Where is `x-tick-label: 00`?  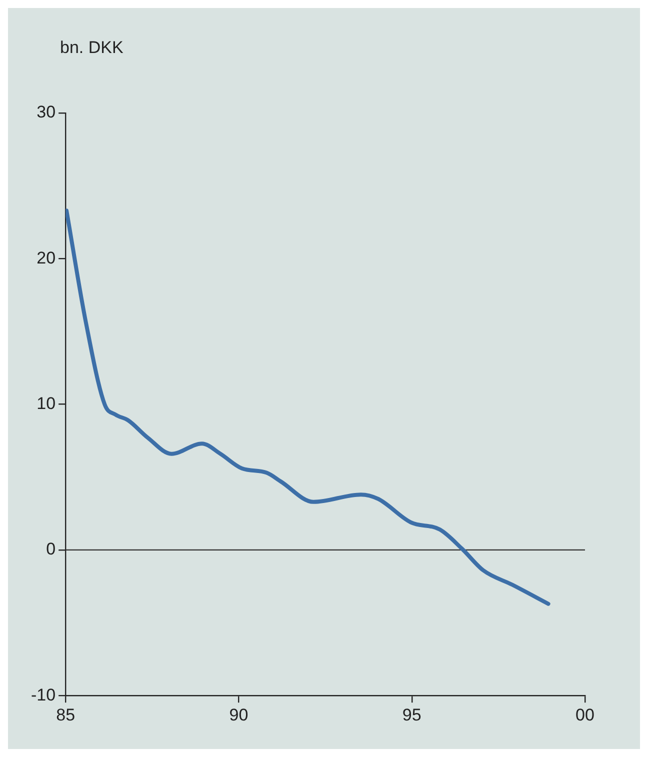
x-tick-label: 00 is located at coordinates (585, 714).